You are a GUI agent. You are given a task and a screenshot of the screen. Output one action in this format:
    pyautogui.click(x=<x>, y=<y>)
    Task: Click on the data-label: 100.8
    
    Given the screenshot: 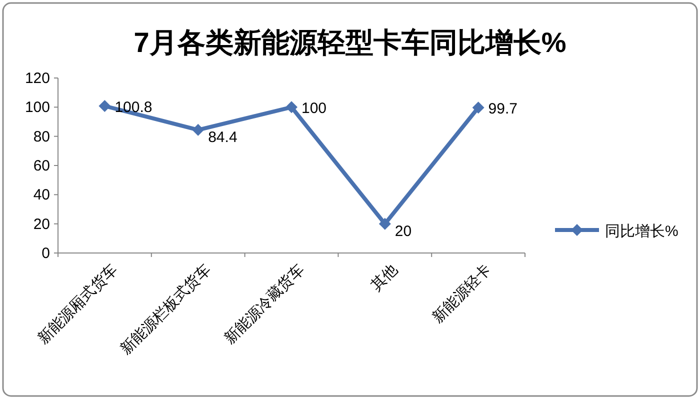 What is the action you would take?
    pyautogui.click(x=133, y=107)
    